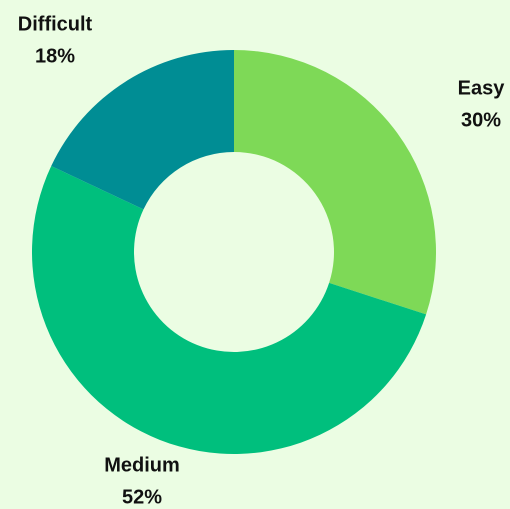 Image resolution: width=510 pixels, height=509 pixels. What do you see at coordinates (142, 465) in the screenshot?
I see `slice-label: Medium` at bounding box center [142, 465].